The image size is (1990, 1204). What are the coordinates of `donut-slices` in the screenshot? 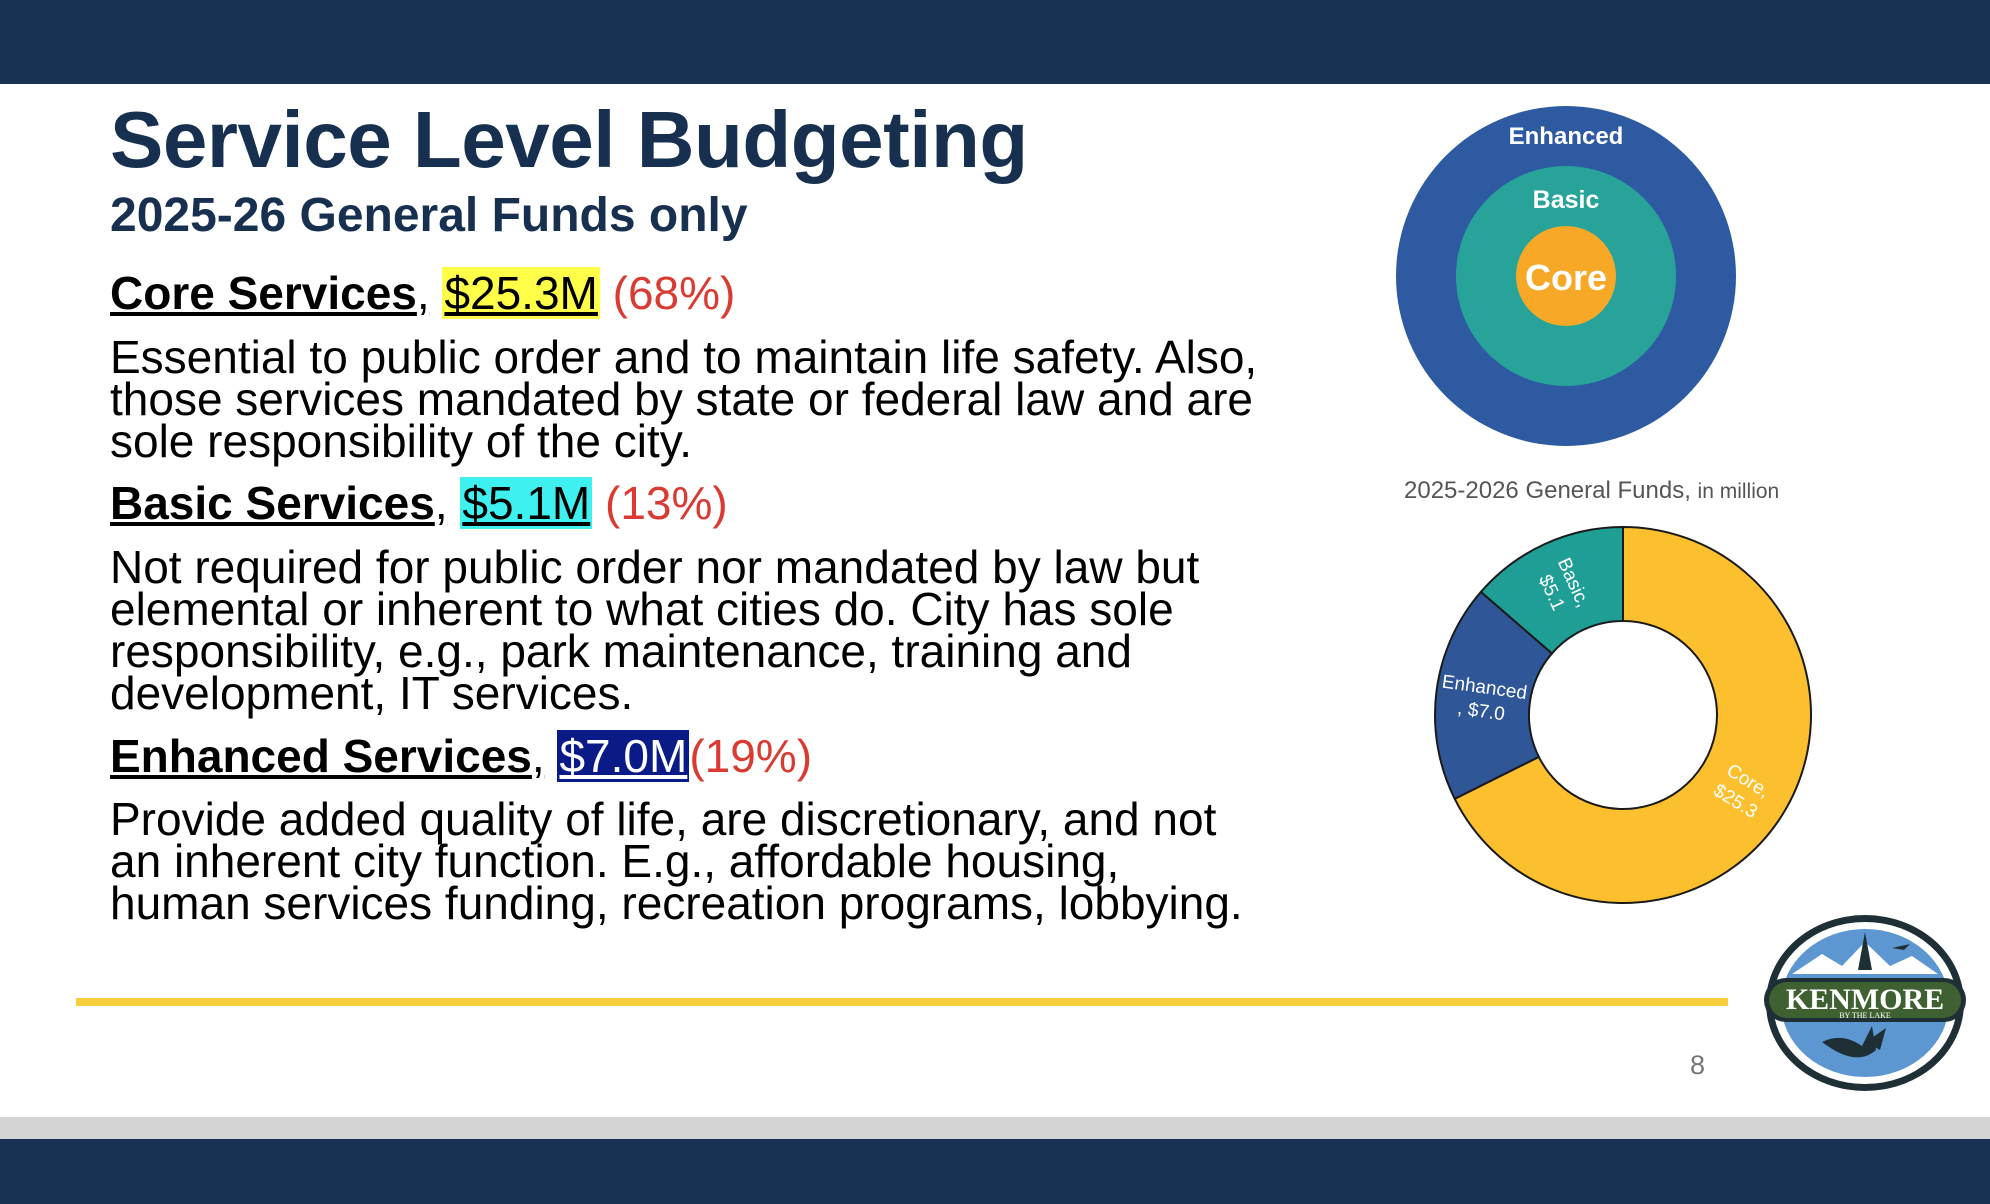 It's located at (1623, 714).